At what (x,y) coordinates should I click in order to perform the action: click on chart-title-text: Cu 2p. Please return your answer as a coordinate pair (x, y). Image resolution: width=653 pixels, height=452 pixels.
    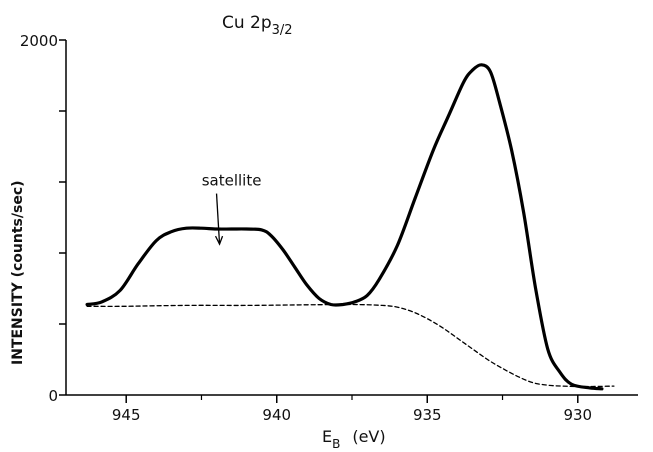
    Looking at the image, I should click on (247, 23).